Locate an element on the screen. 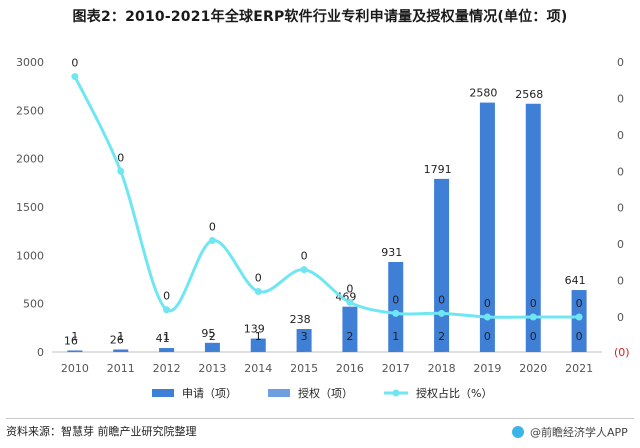  apply-data-label: 26 is located at coordinates (117, 339).